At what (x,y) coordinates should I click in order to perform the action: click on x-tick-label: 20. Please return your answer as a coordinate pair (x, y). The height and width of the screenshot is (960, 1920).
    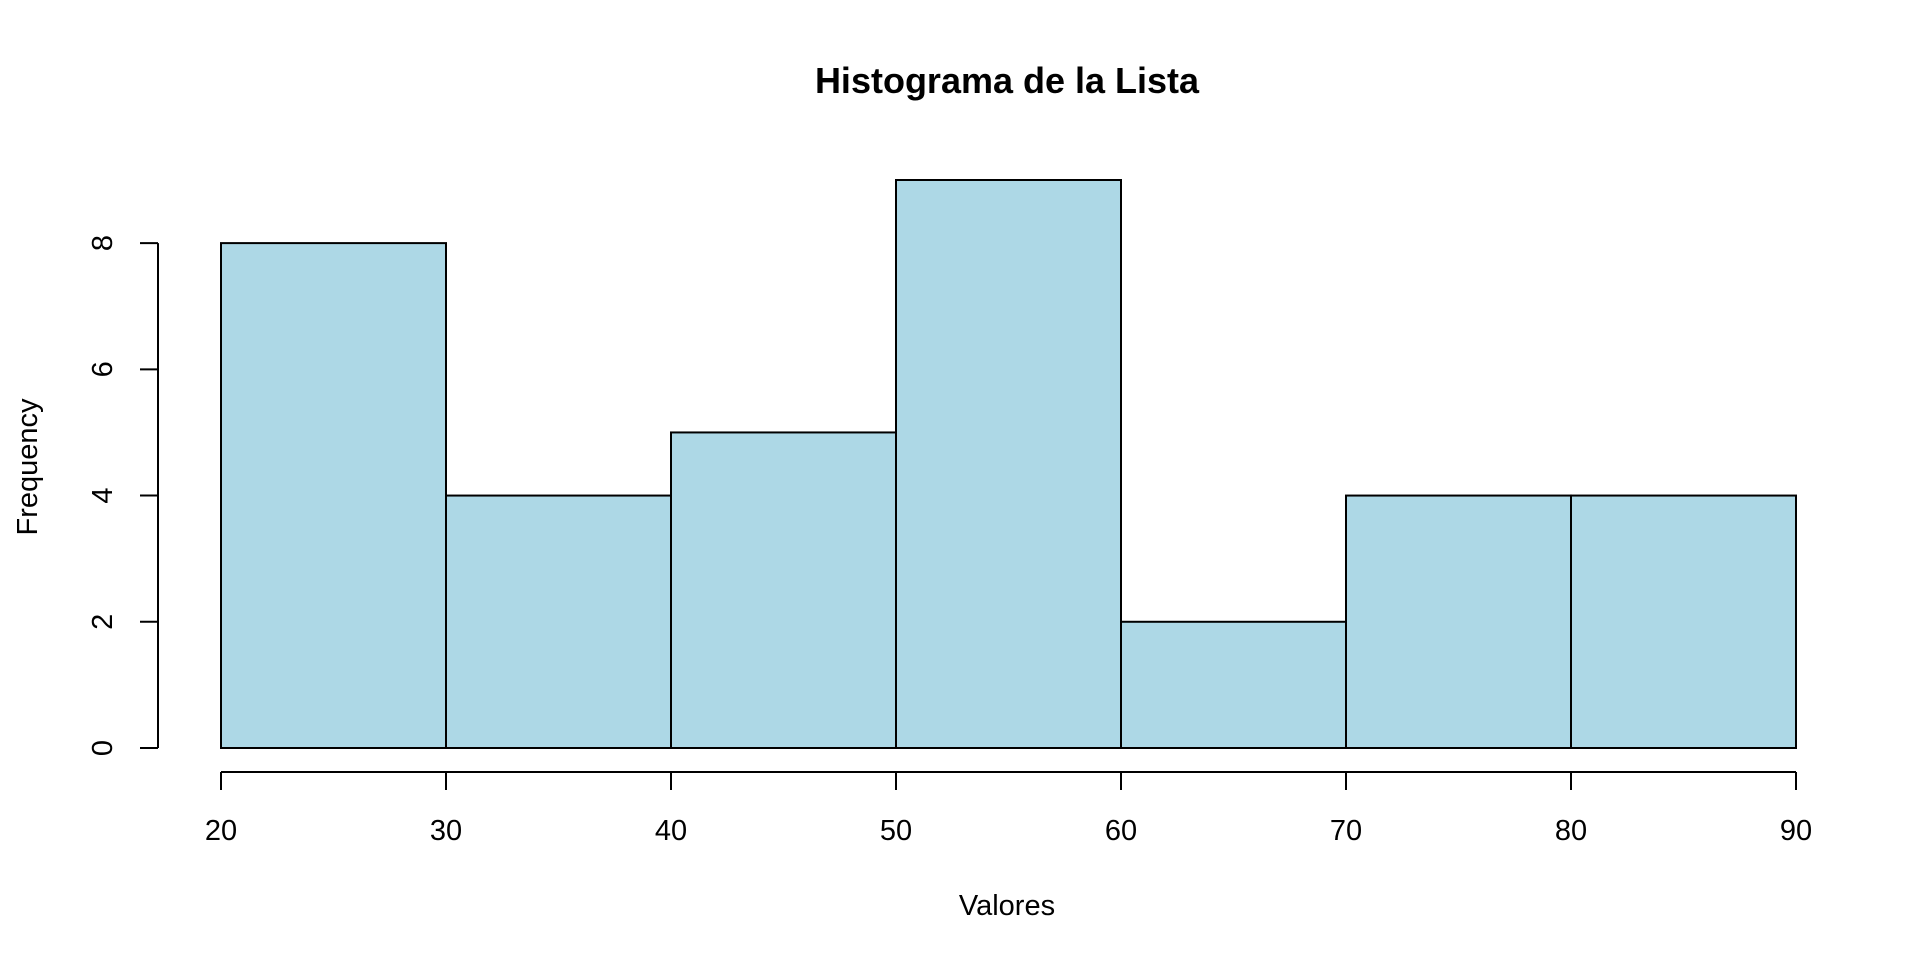
    Looking at the image, I should click on (221, 831).